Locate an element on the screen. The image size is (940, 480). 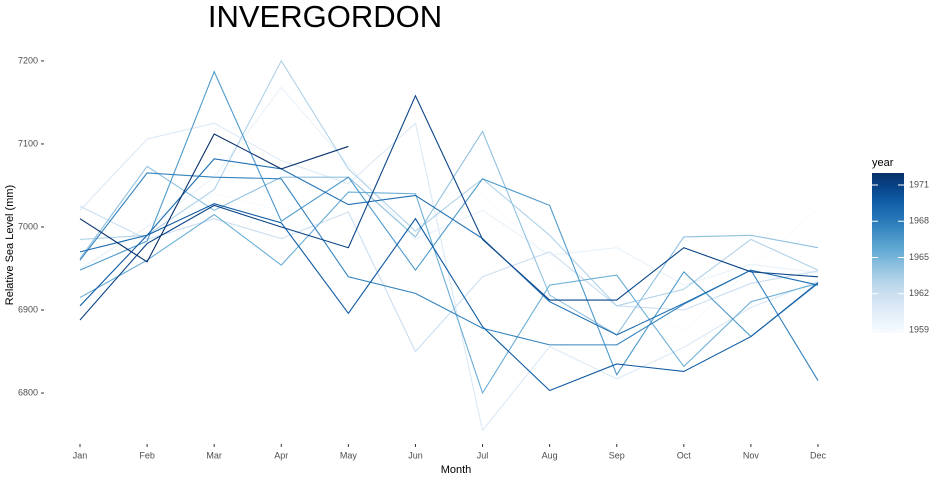
y-tick-label: 7100 is located at coordinates (28, 143).